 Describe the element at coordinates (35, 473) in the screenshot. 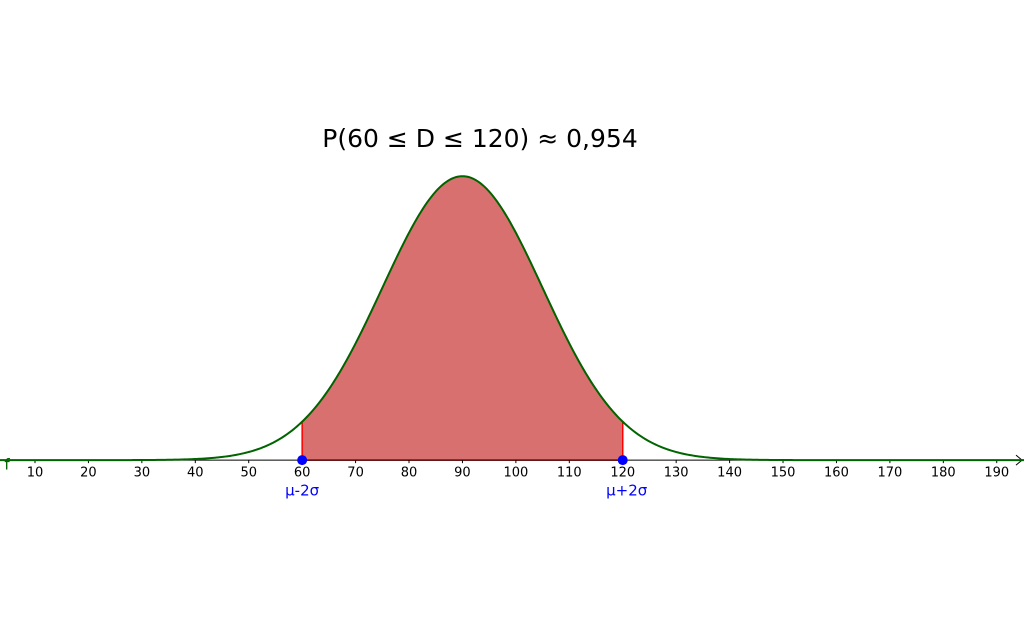

I see `x-tick-label: 10` at that location.